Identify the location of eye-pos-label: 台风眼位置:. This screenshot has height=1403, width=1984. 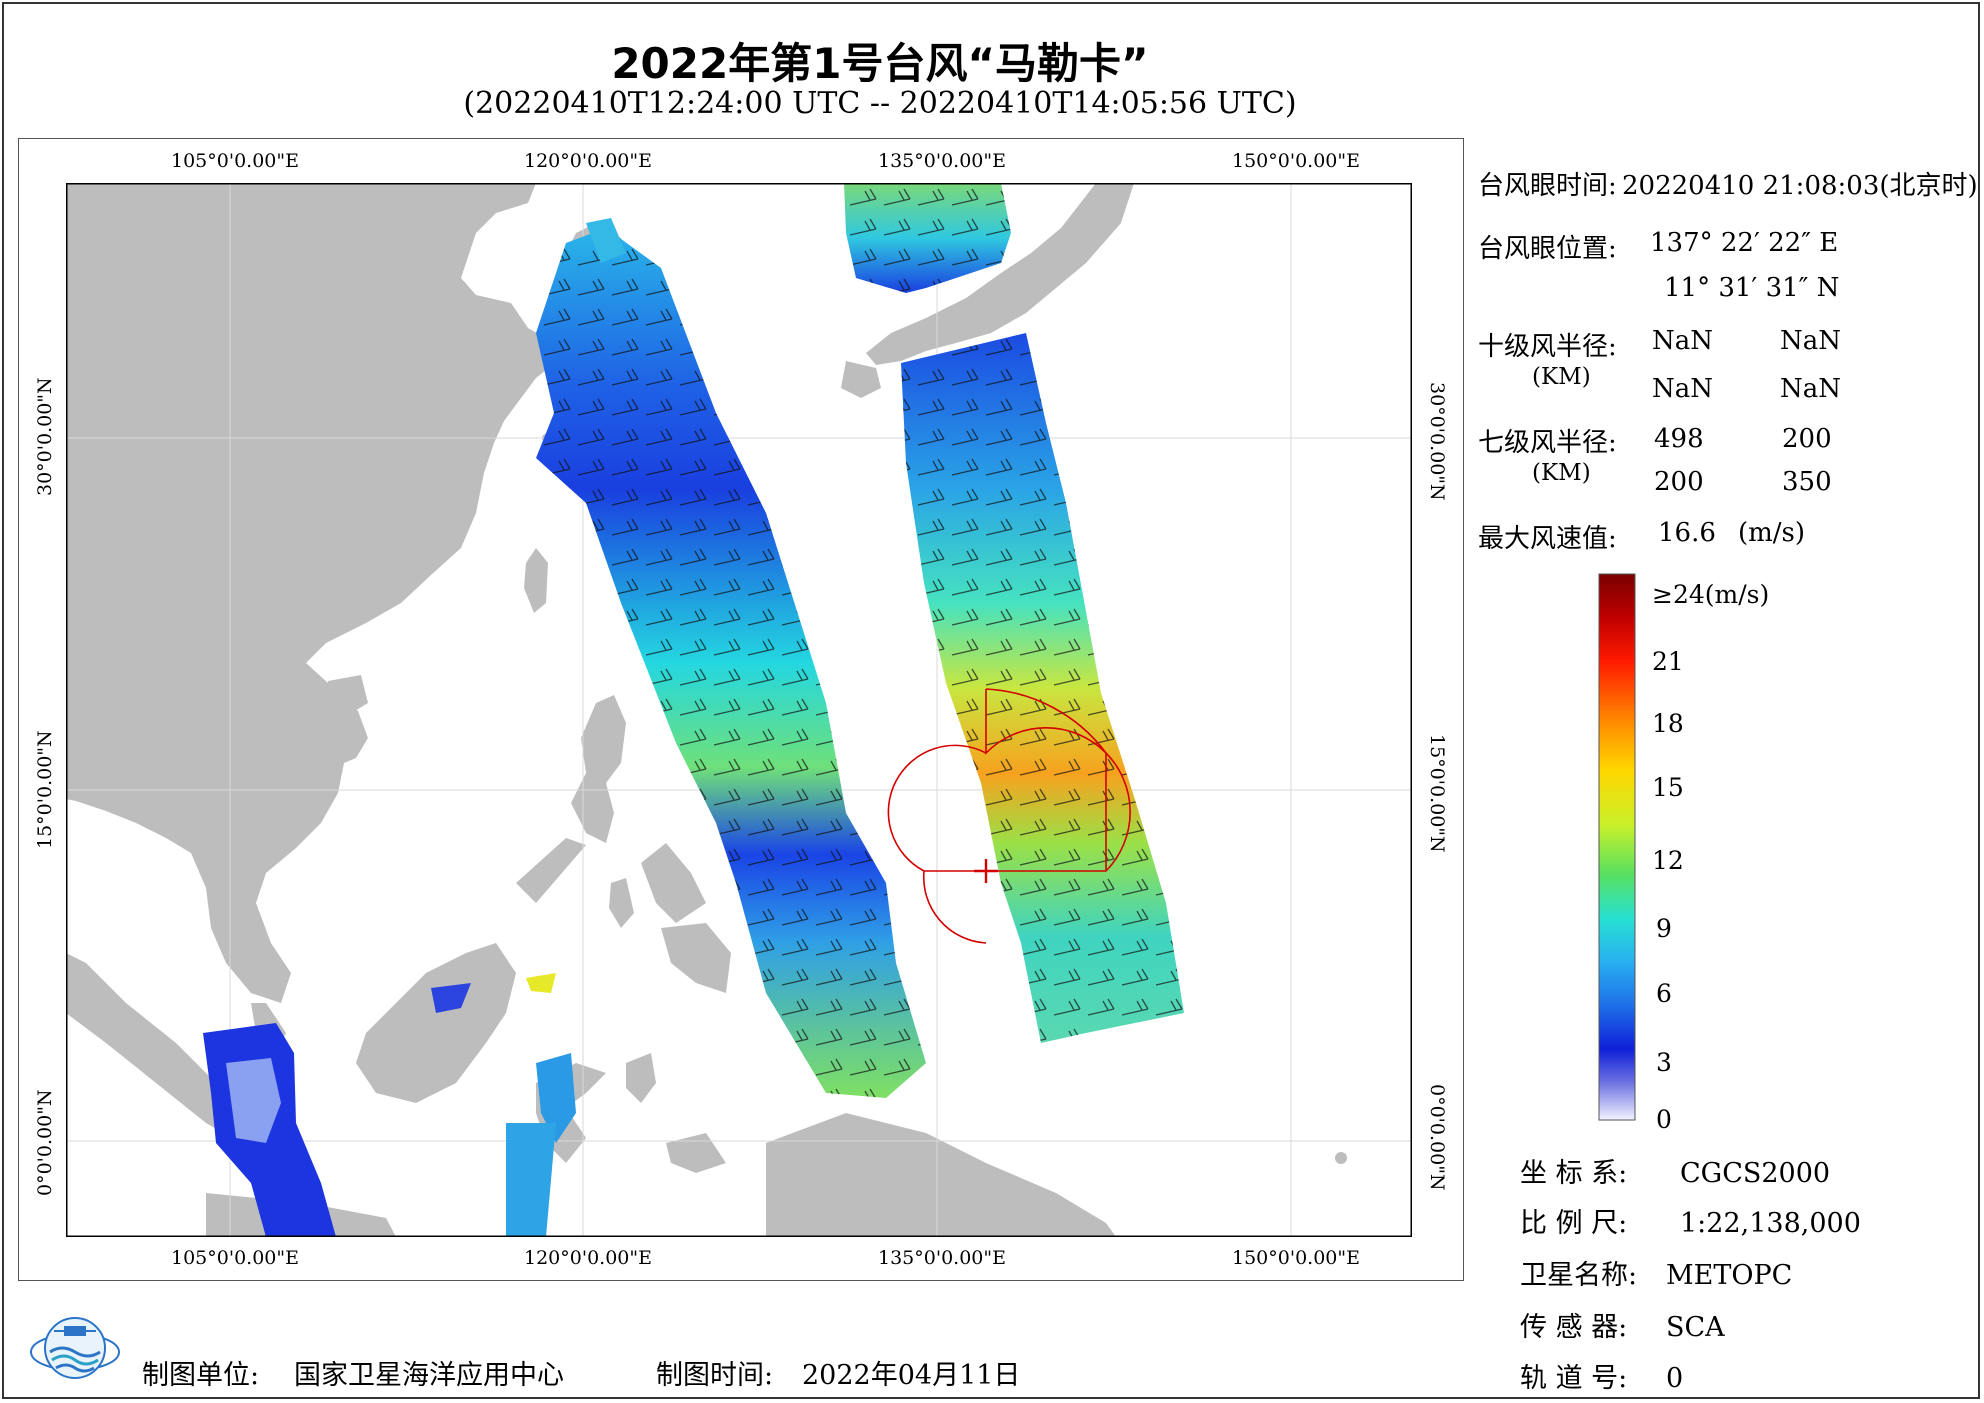
(1547, 249).